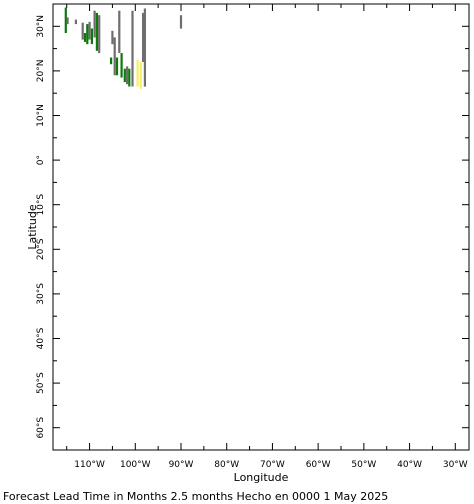  Describe the element at coordinates (41, 294) in the screenshot. I see `lat-tick-label: 30°S` at that location.